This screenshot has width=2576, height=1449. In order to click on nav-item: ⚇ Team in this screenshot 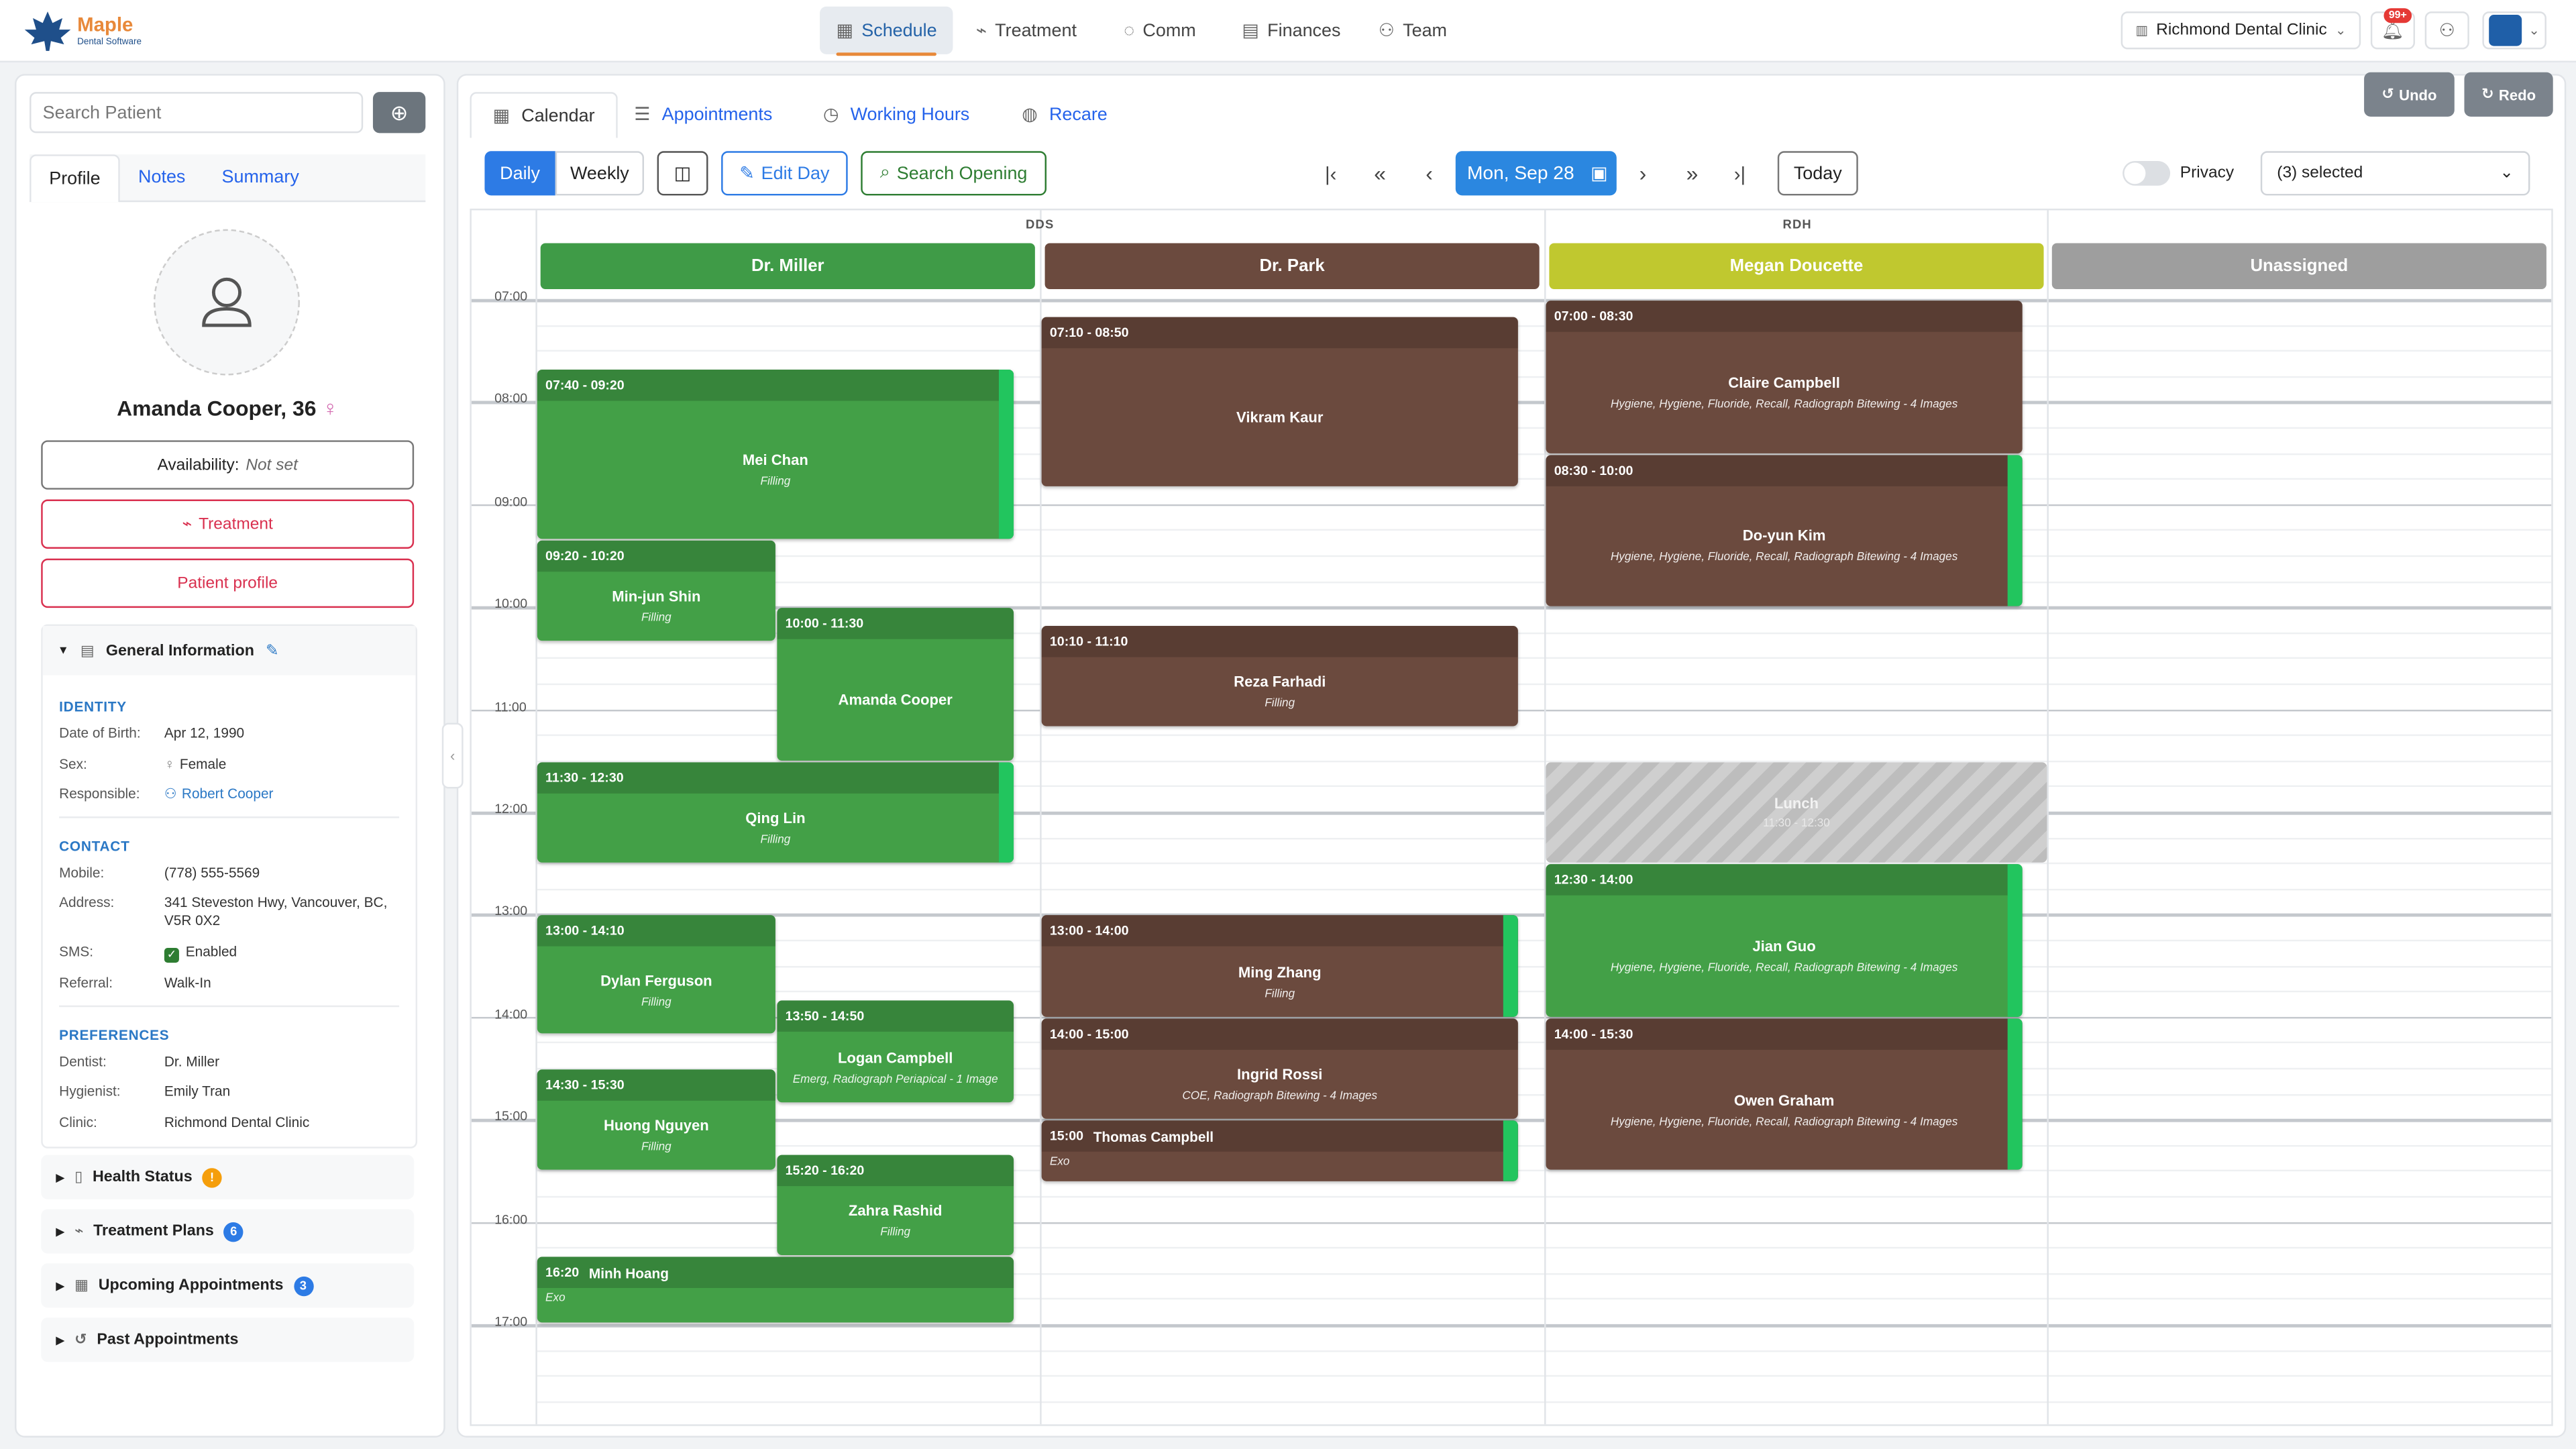, I will do `click(1412, 30)`.